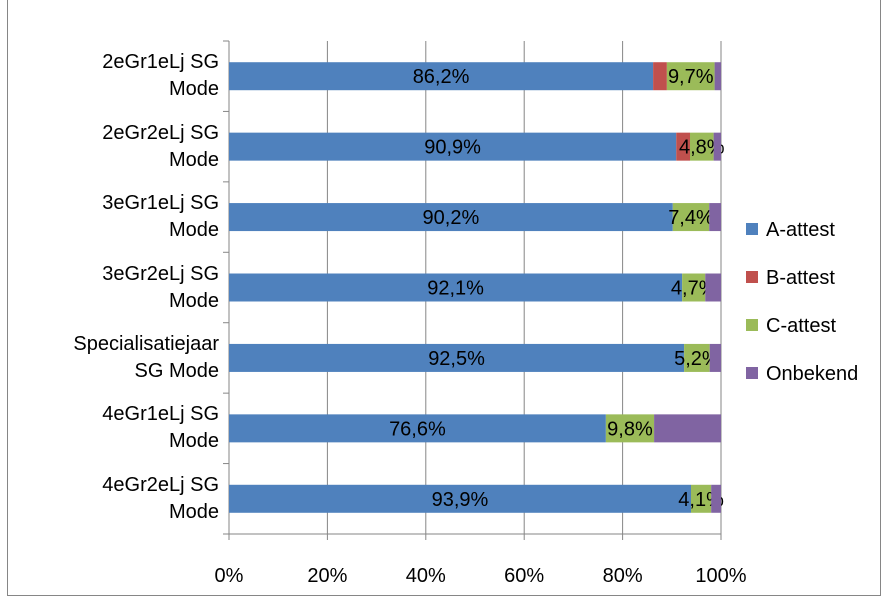 This screenshot has height=601, width=888. What do you see at coordinates (160, 484) in the screenshot?
I see `category-label-line: 4eGr2eLj SG` at bounding box center [160, 484].